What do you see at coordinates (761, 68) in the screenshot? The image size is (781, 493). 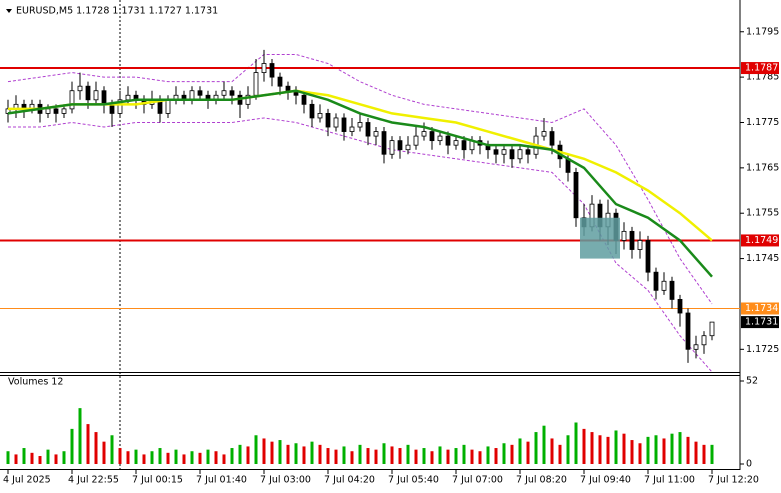 I see `level-label: 1.1787` at bounding box center [761, 68].